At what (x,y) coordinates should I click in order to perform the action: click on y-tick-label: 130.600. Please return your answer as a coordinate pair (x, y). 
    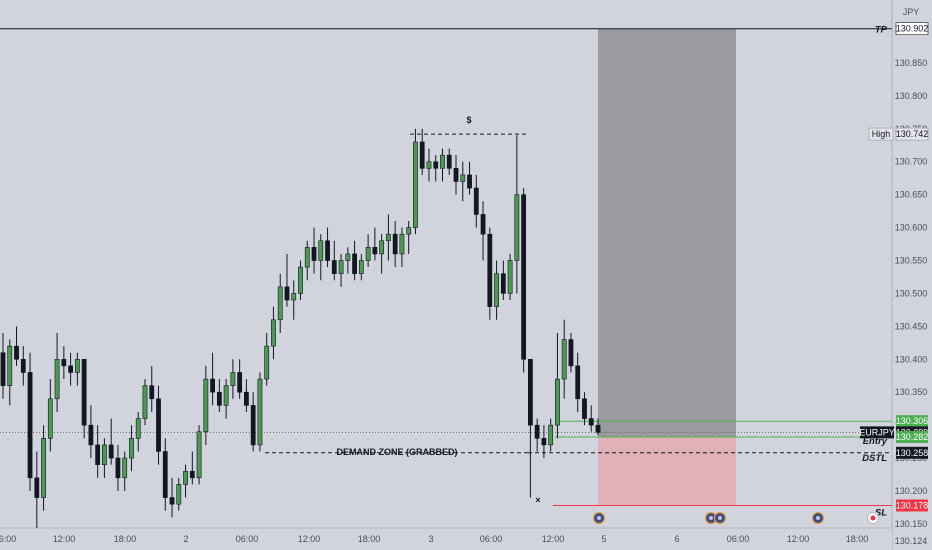
    Looking at the image, I should click on (911, 228).